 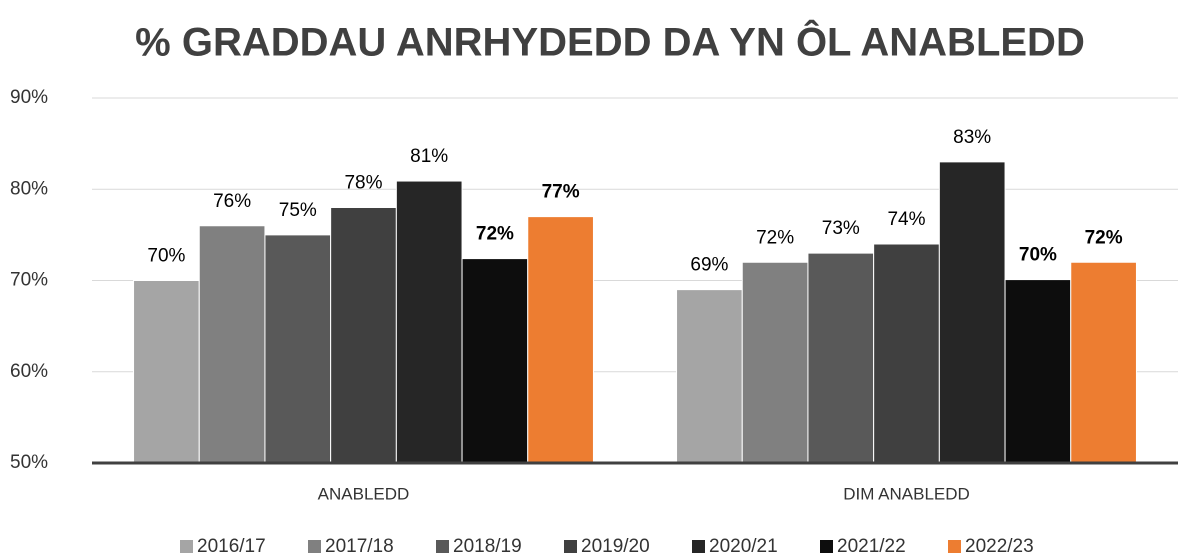 What do you see at coordinates (231, 545) in the screenshot?
I see `legend-label: 2016/17` at bounding box center [231, 545].